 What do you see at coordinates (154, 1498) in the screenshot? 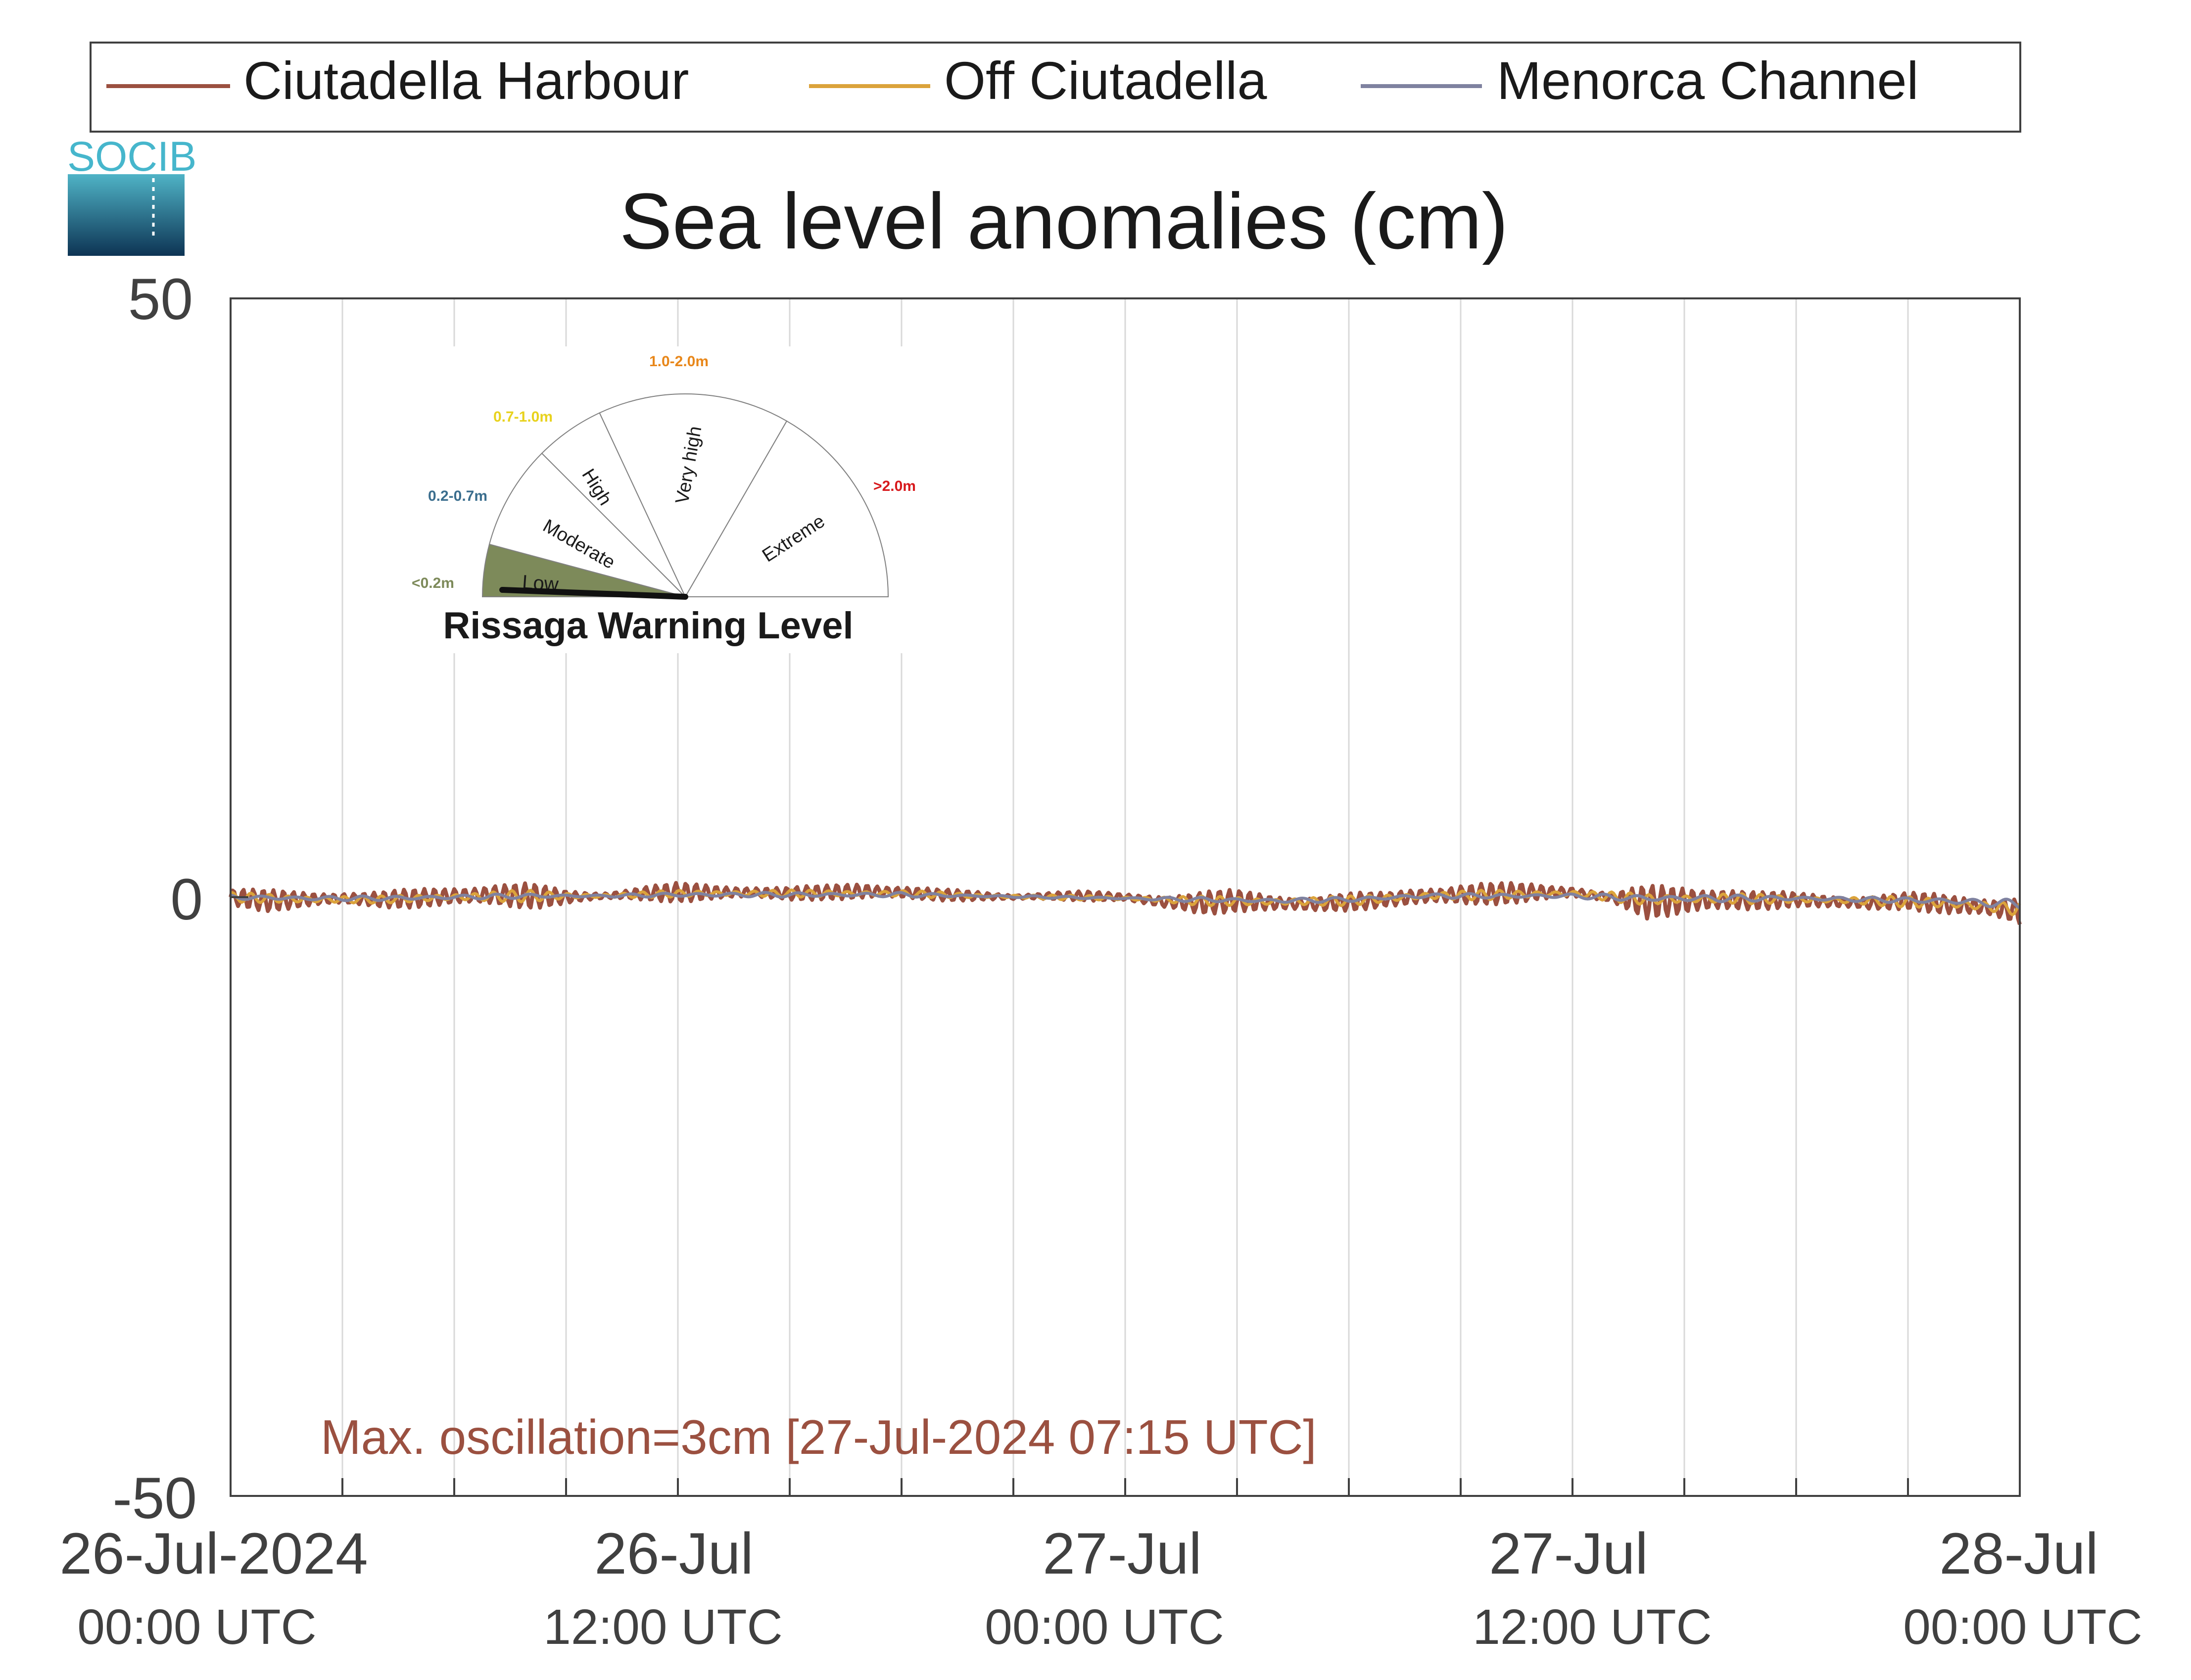
I see `y-tick-label-bottom: -50` at bounding box center [154, 1498].